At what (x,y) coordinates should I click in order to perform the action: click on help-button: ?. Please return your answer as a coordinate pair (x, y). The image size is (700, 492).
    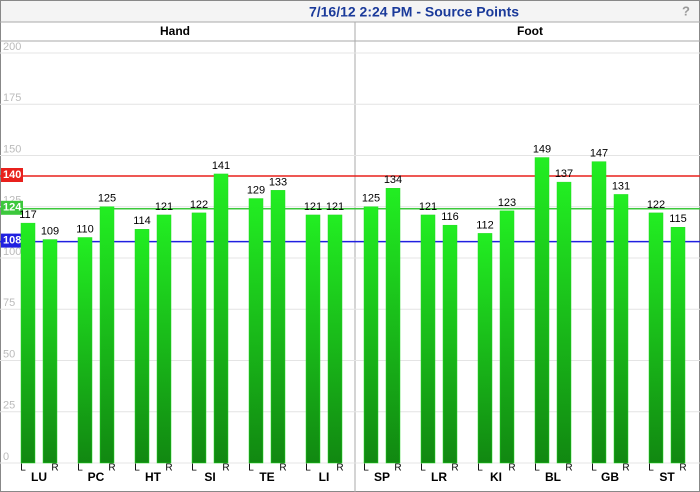
    Looking at the image, I should click on (686, 10).